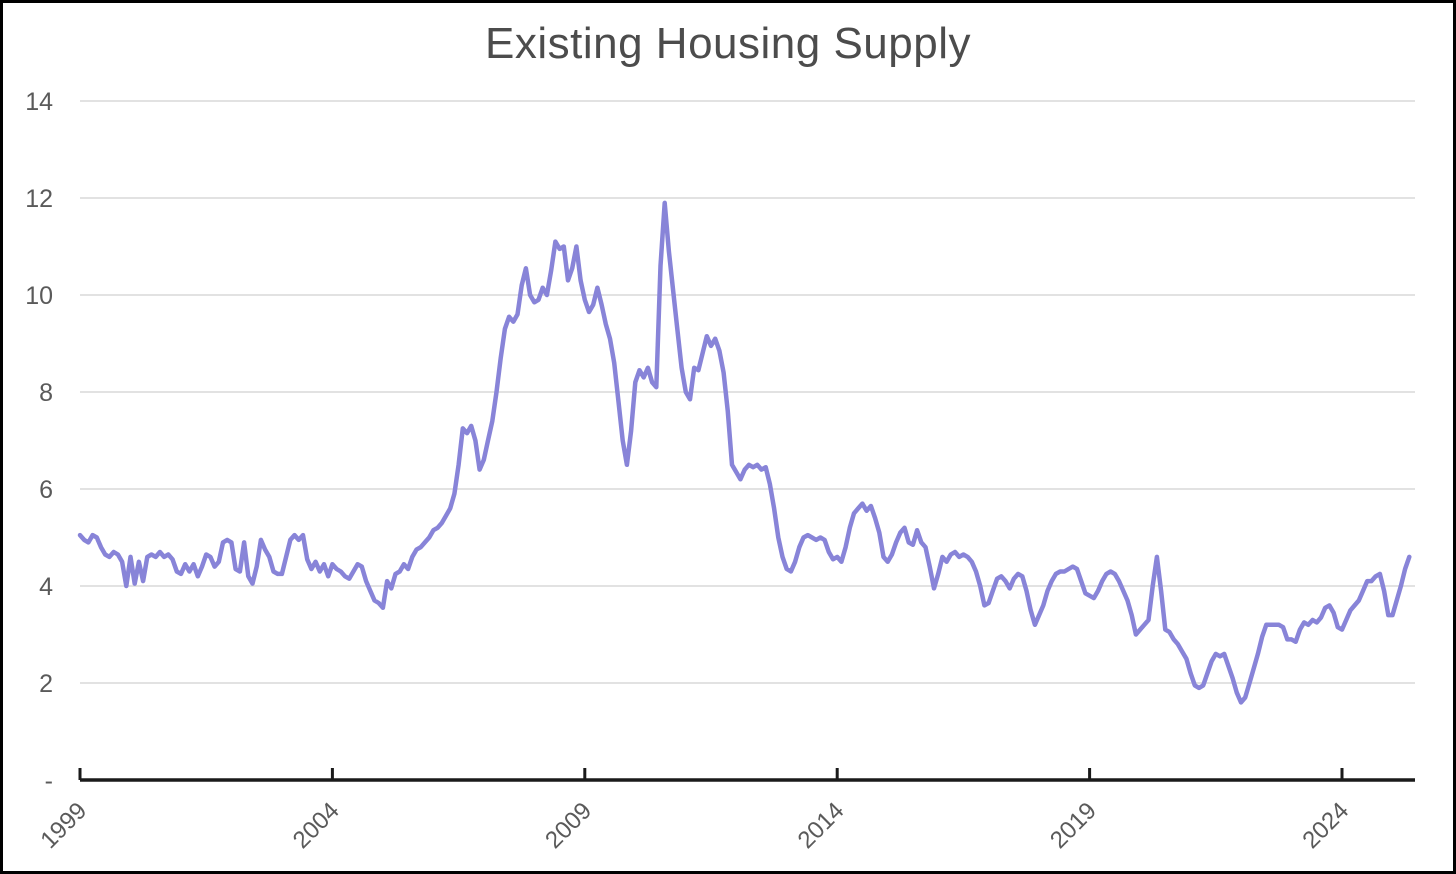  What do you see at coordinates (39, 199) in the screenshot?
I see `y-axis-tick-label: 12` at bounding box center [39, 199].